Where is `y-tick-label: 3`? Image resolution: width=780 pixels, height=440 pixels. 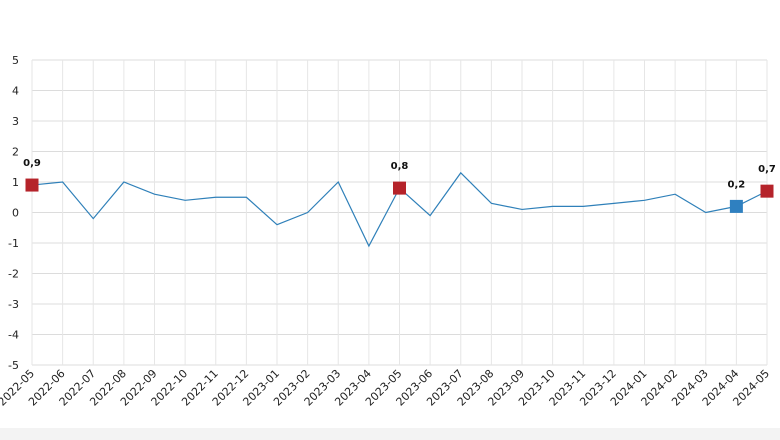
y-tick-label: 3 is located at coordinates (15, 121).